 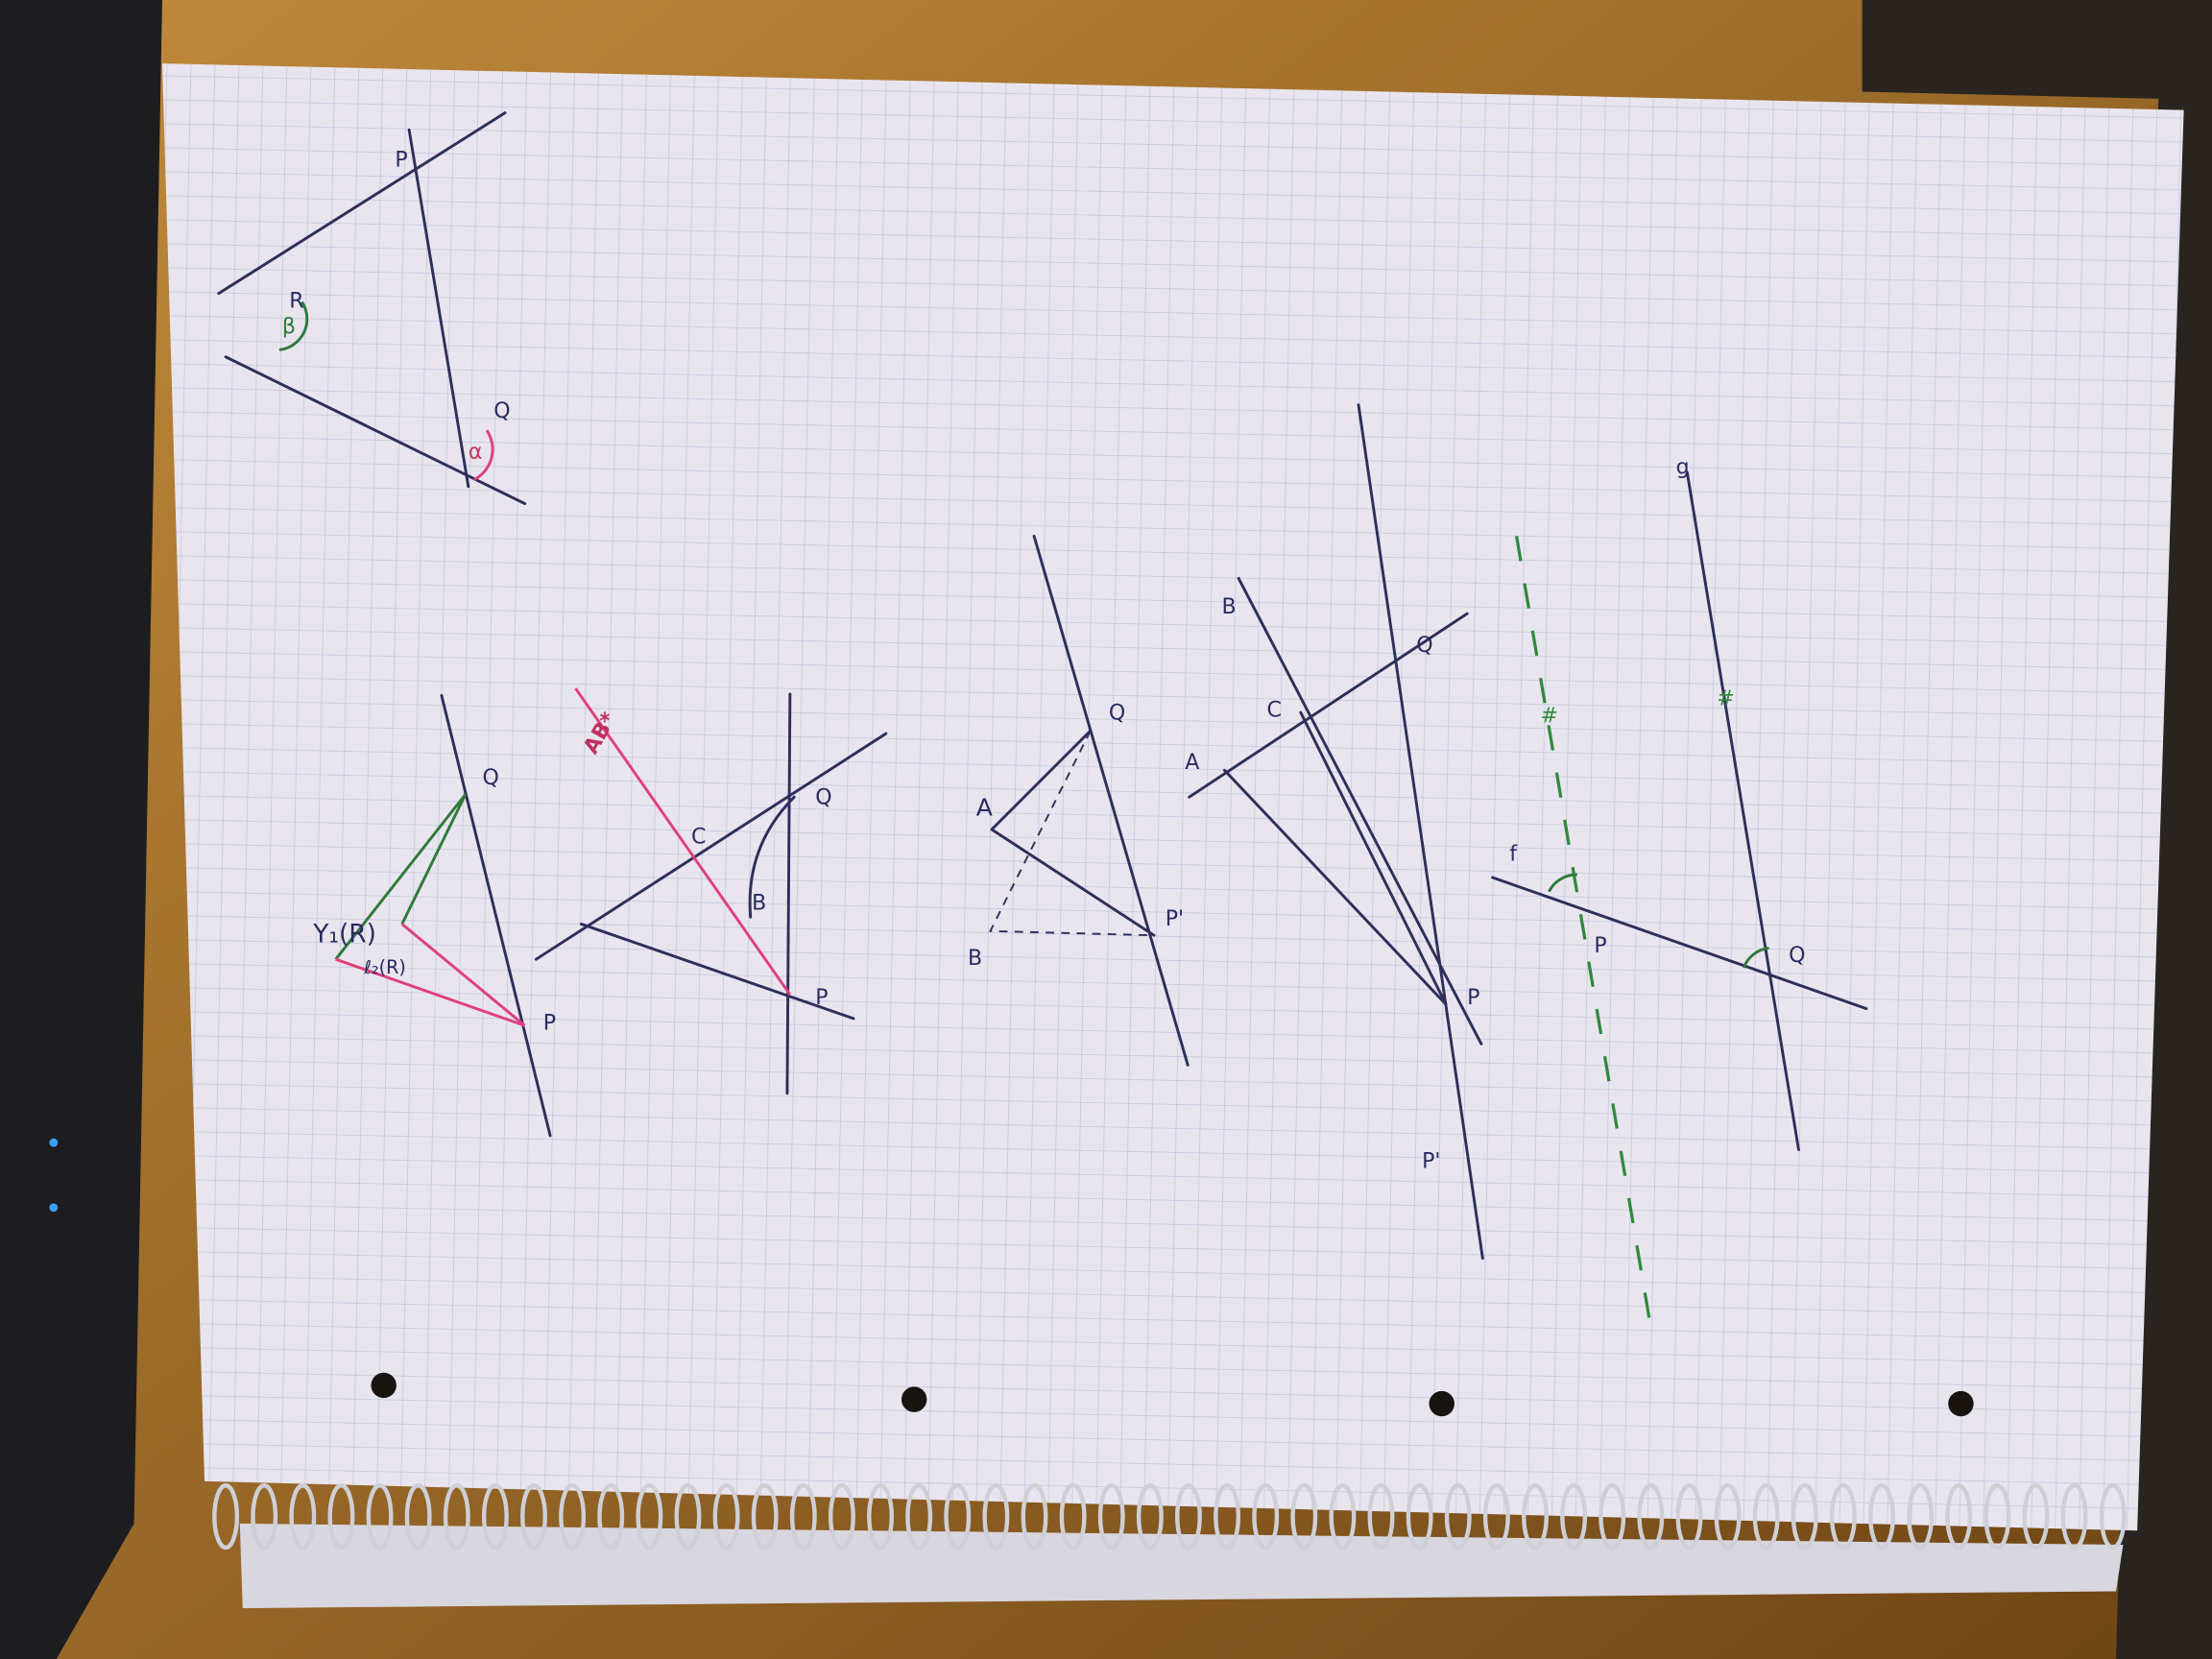 What do you see at coordinates (1513, 854) in the screenshot?
I see `label: f` at bounding box center [1513, 854].